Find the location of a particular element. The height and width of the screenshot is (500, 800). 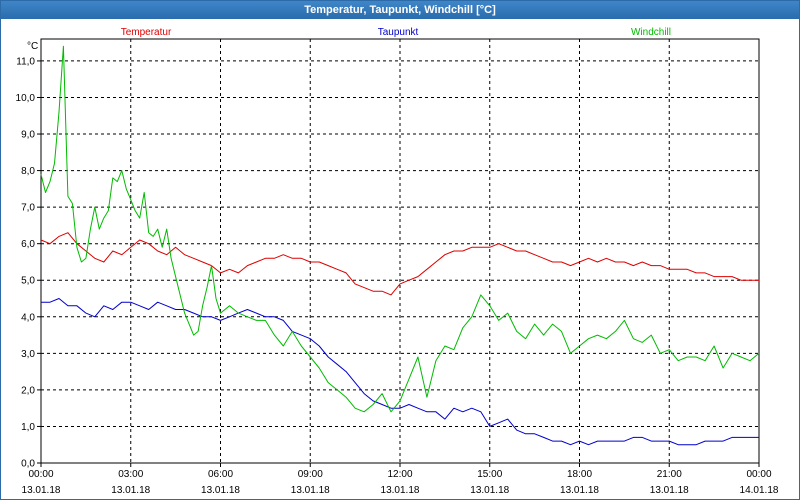

y-tick-label: 3,0 is located at coordinates (28, 354).